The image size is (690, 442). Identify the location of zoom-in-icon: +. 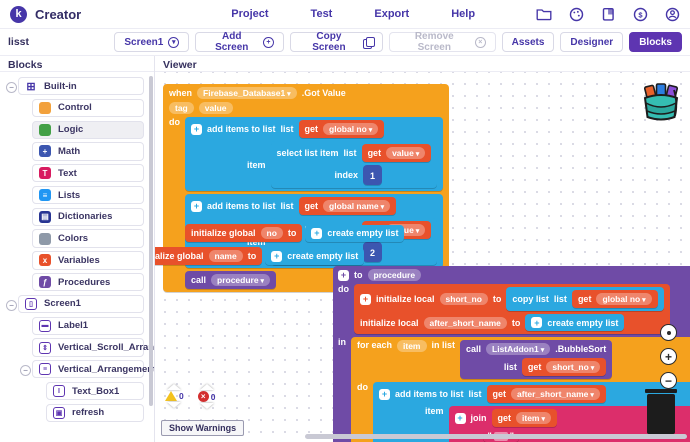
(668, 356).